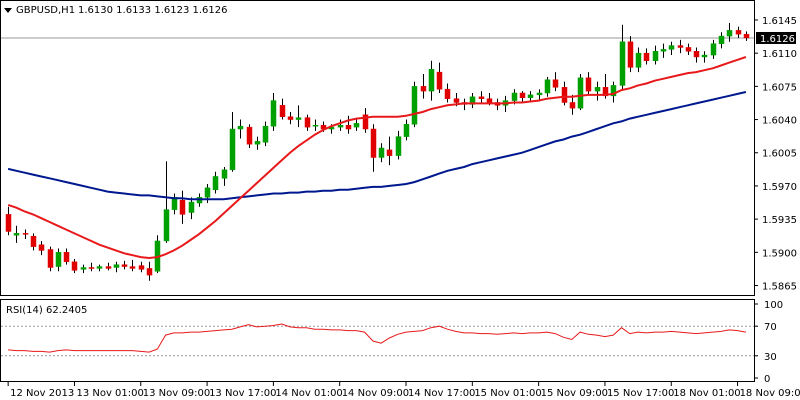 The height and width of the screenshot is (400, 800). Describe the element at coordinates (308, 393) in the screenshot. I see `time-tick-label: 14 Nov 01:00` at that location.